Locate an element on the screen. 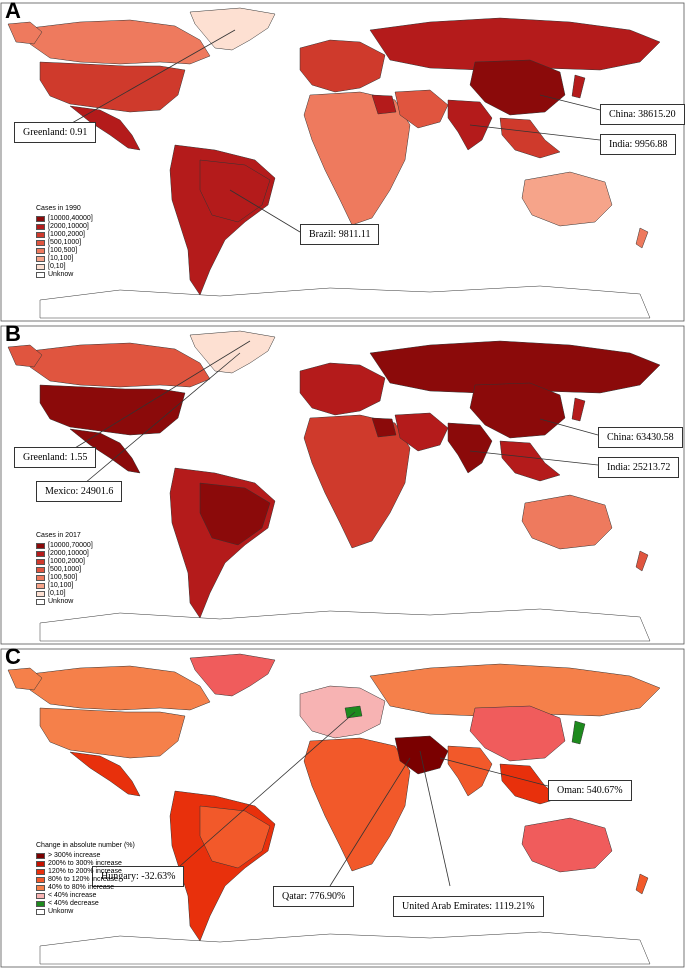  callout-qatar: Qatar: 776.90% is located at coordinates (314, 896).